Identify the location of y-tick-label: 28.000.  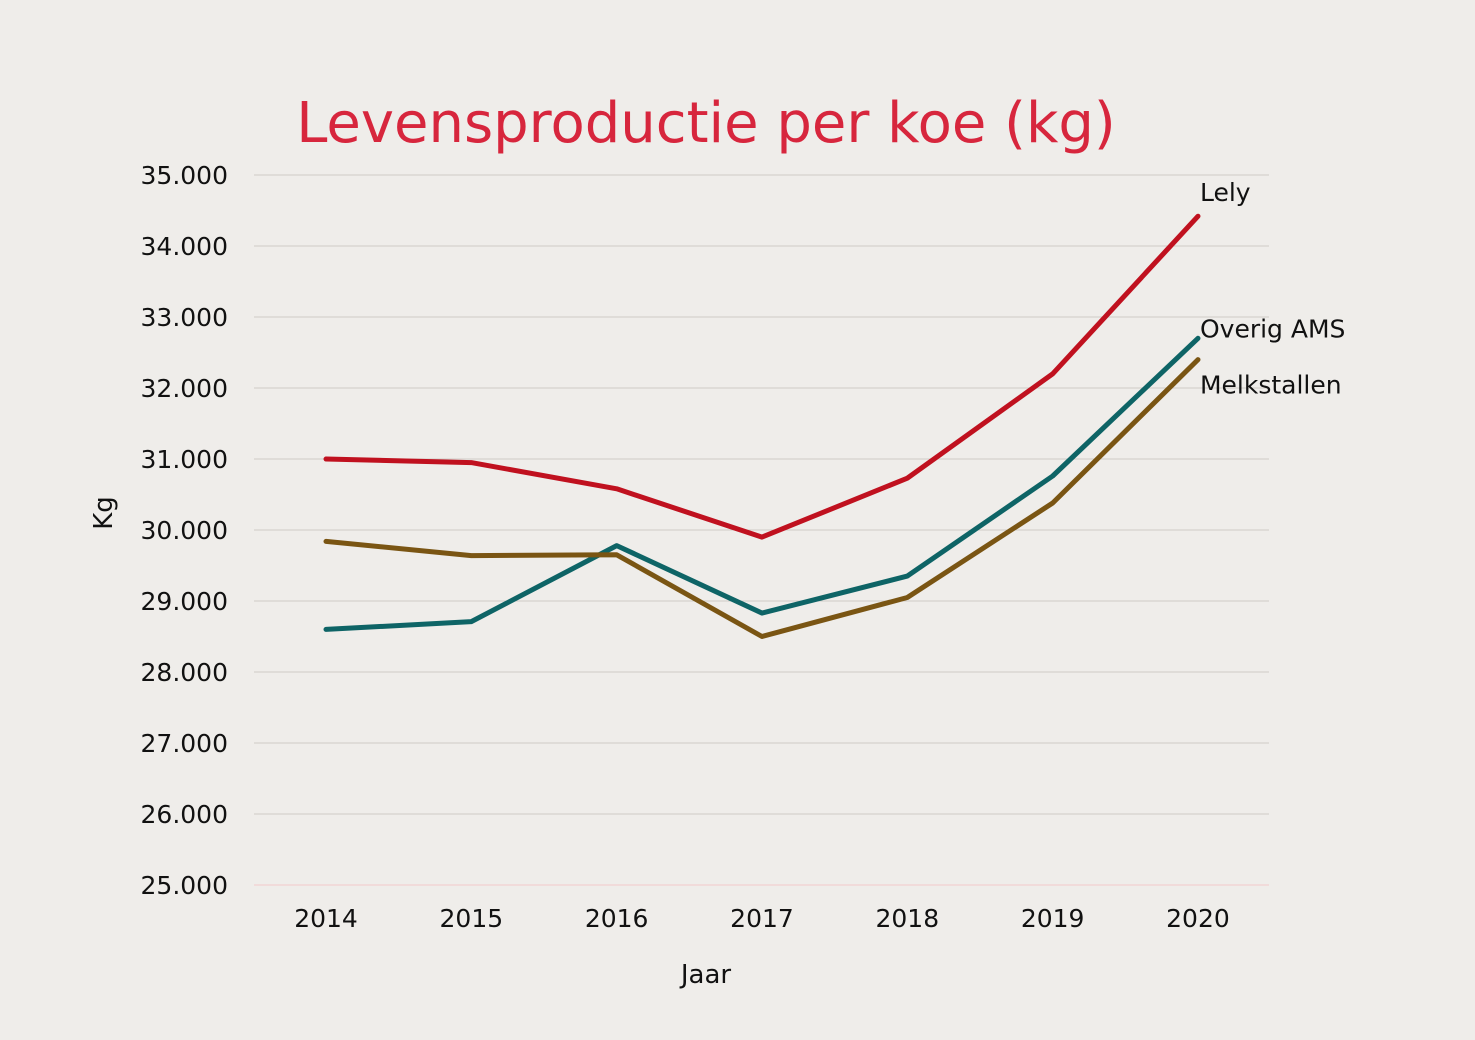
(184, 672).